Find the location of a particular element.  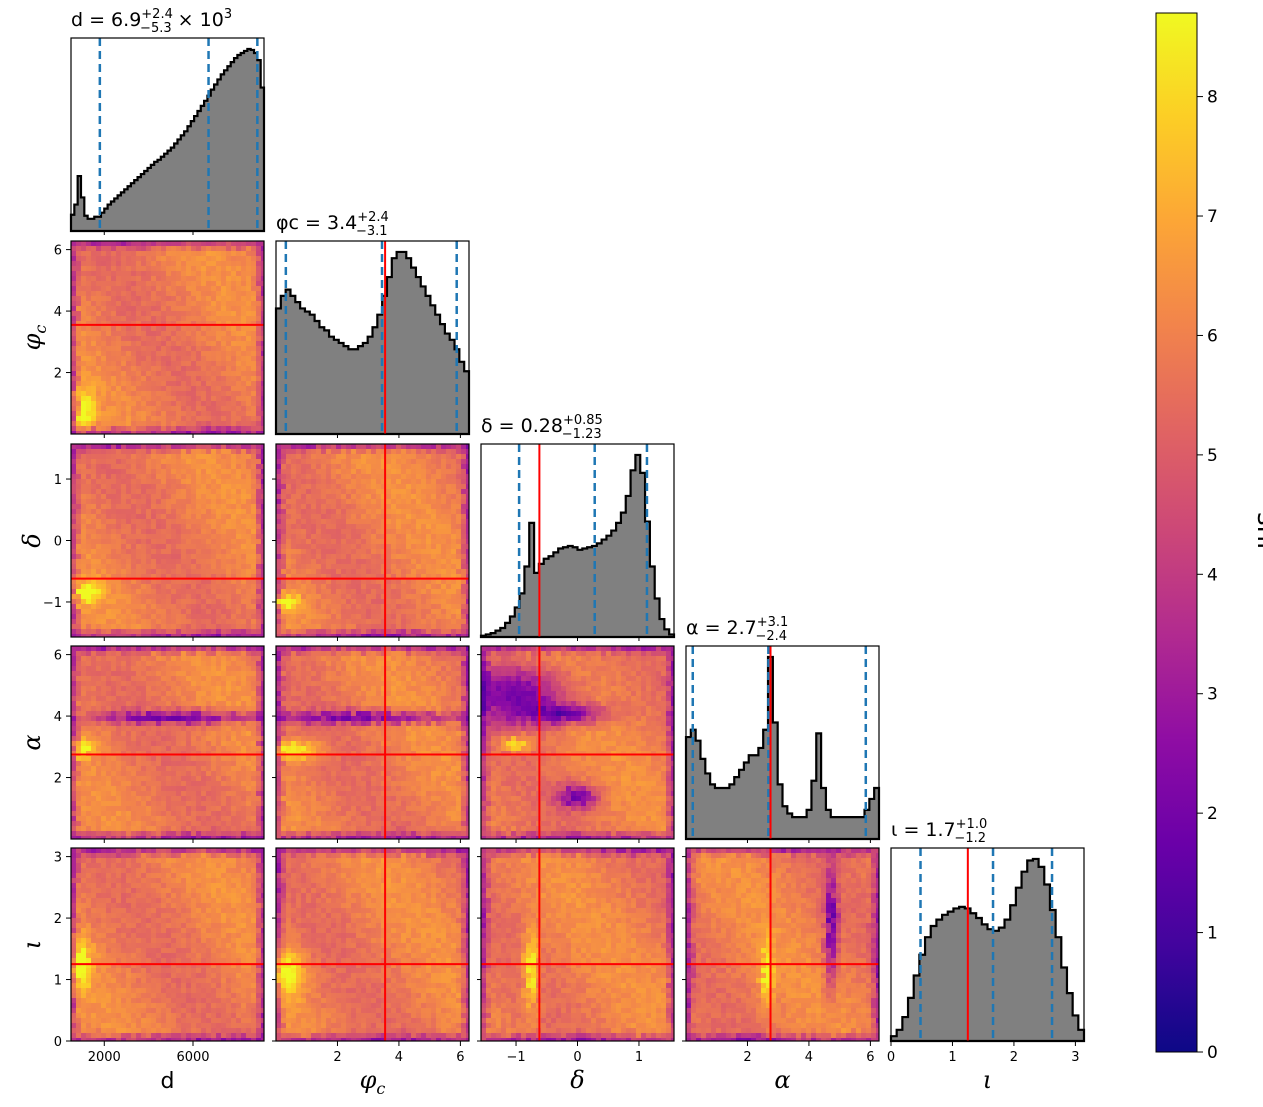

hist-panel-alpha: α = 2.7+3.1 −2.4 is located at coordinates (782, 728).